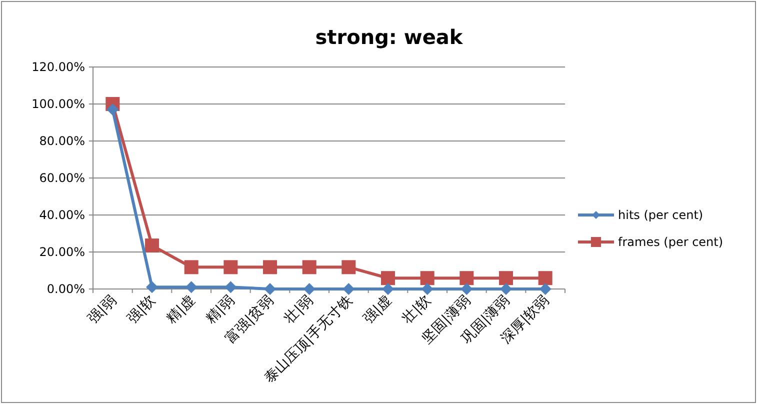 This screenshot has width=766, height=404. What do you see at coordinates (62, 215) in the screenshot?
I see `y-tick-label: 40.00%` at bounding box center [62, 215].